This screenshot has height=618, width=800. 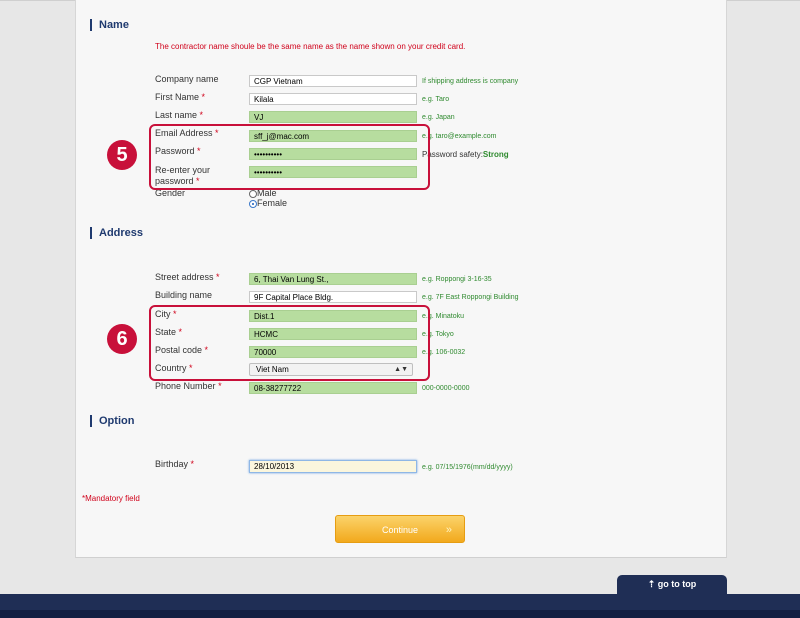 I want to click on postal-code-hint: e.g. 106-0032, so click(x=444, y=352).